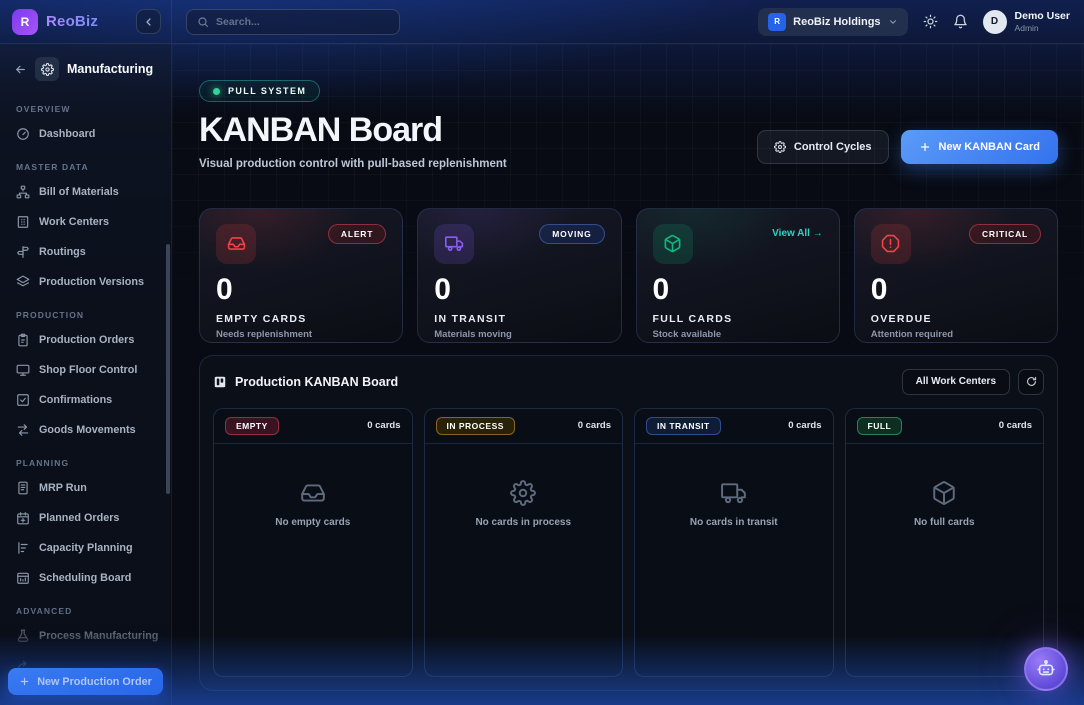  I want to click on page-actions: Control Cycles New KANBAN Card, so click(907, 147).